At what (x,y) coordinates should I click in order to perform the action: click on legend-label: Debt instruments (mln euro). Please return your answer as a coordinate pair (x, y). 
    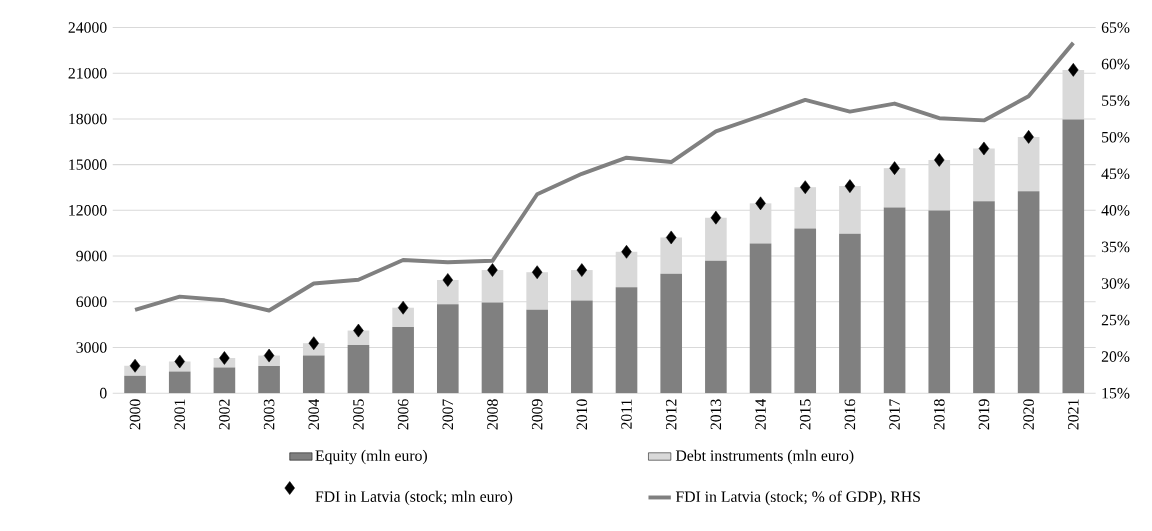
    Looking at the image, I should click on (764, 457).